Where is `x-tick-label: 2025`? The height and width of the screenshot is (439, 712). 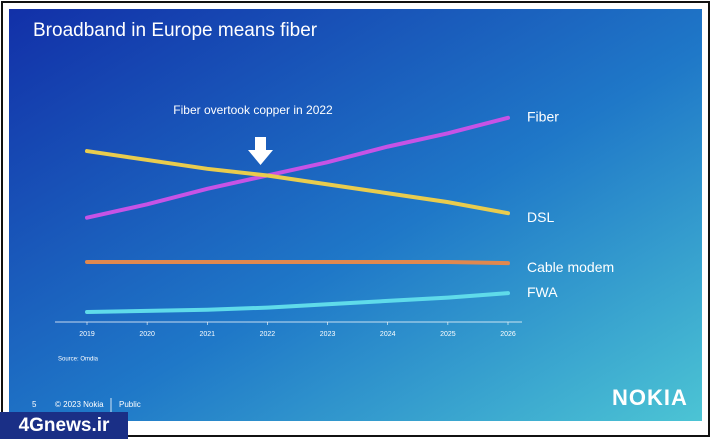 x-tick-label: 2025 is located at coordinates (448, 334).